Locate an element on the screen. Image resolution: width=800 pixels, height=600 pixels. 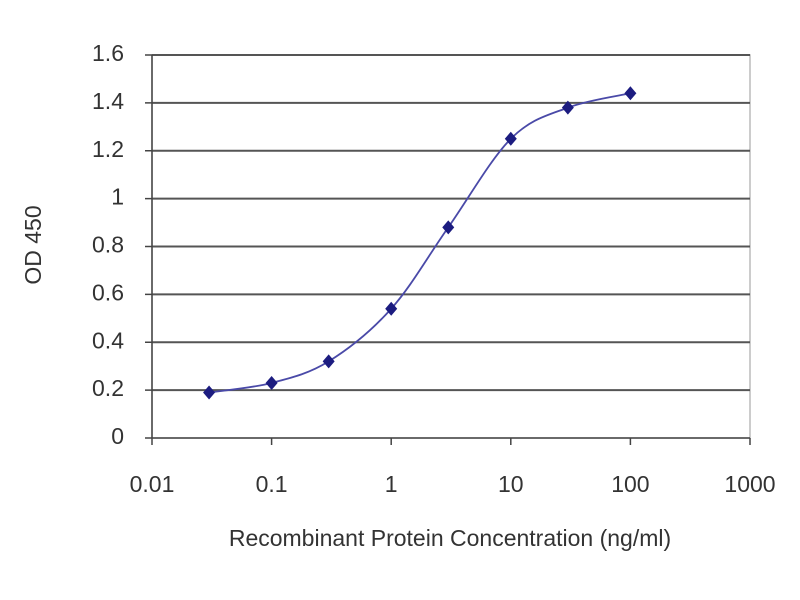
y-tick-label: 1.6 is located at coordinates (108, 53).